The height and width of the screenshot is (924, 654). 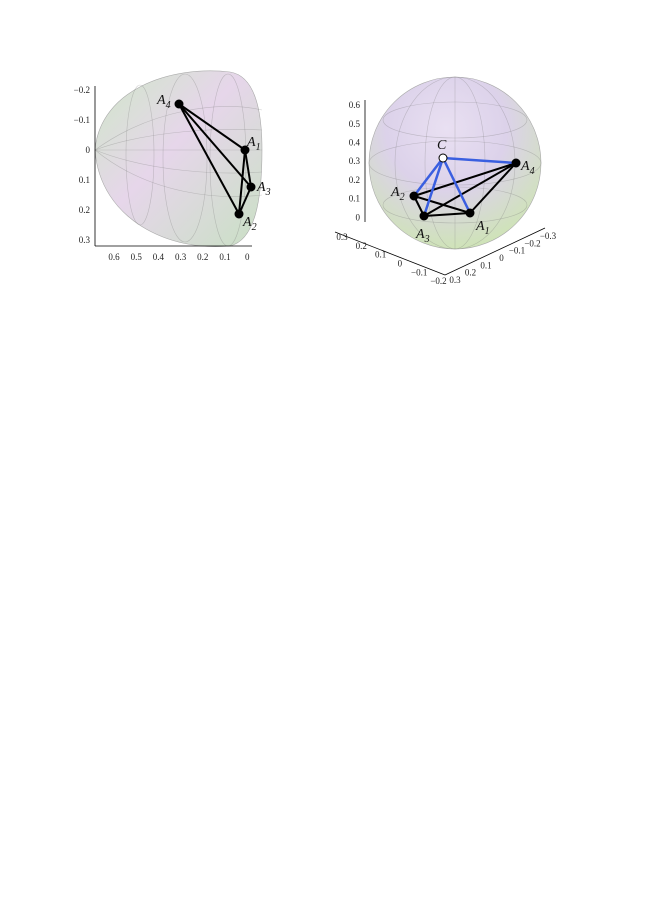 I want to click on figure-right, so click(x=440, y=176).